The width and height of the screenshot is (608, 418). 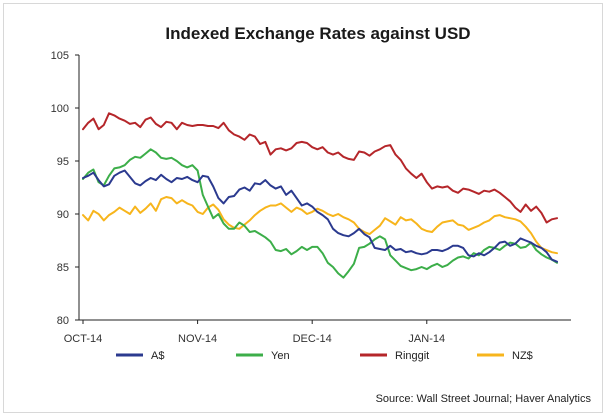 I want to click on y-tick-label: 105, so click(x=60, y=56).